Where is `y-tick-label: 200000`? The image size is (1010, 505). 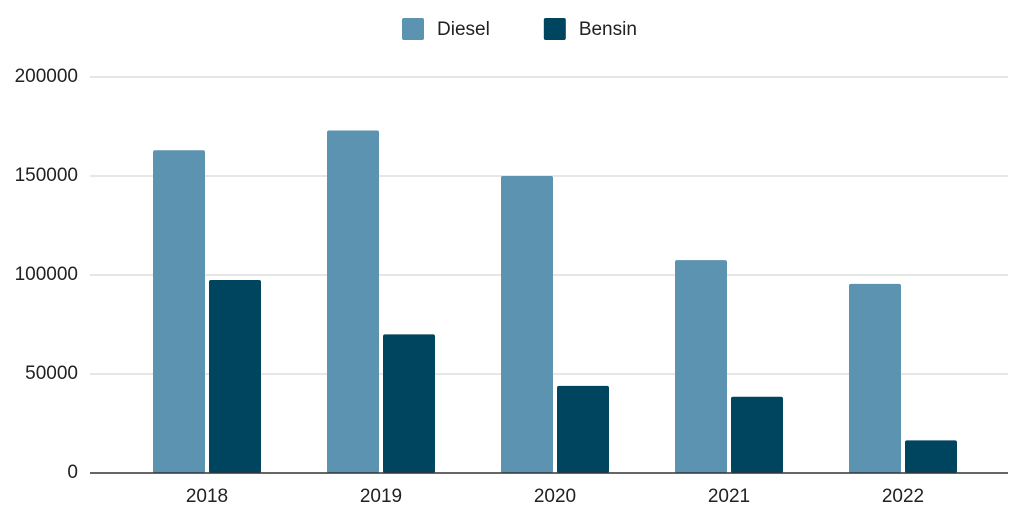 y-tick-label: 200000 is located at coordinates (46, 76).